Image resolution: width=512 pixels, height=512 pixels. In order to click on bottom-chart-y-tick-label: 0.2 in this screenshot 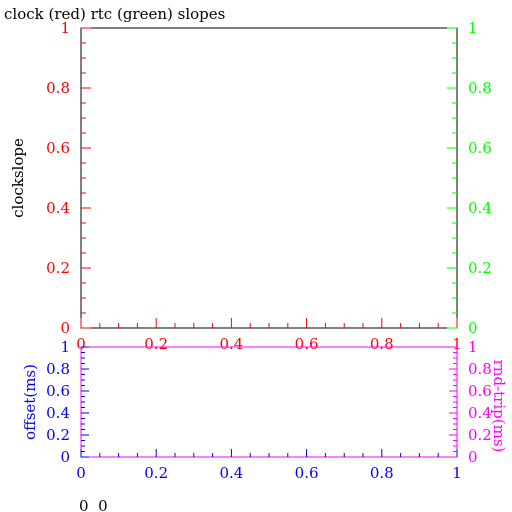, I will do `click(58, 435)`.